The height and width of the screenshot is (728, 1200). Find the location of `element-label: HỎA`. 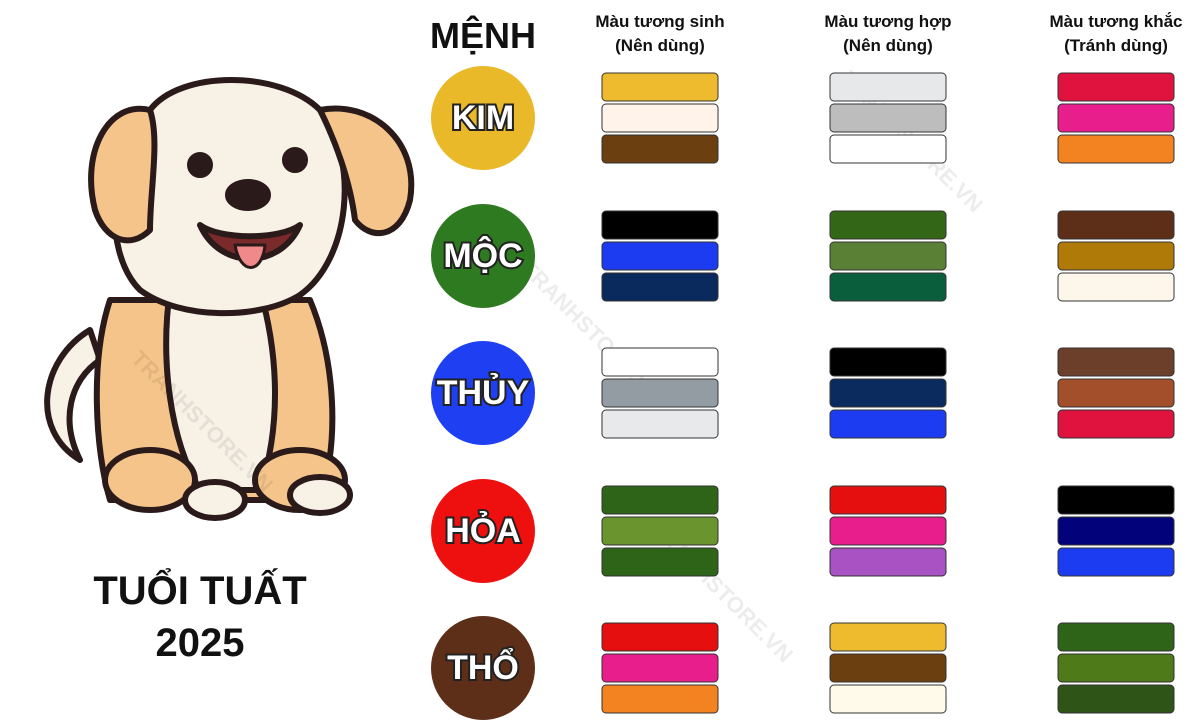

element-label: HỎA is located at coordinates (483, 531).